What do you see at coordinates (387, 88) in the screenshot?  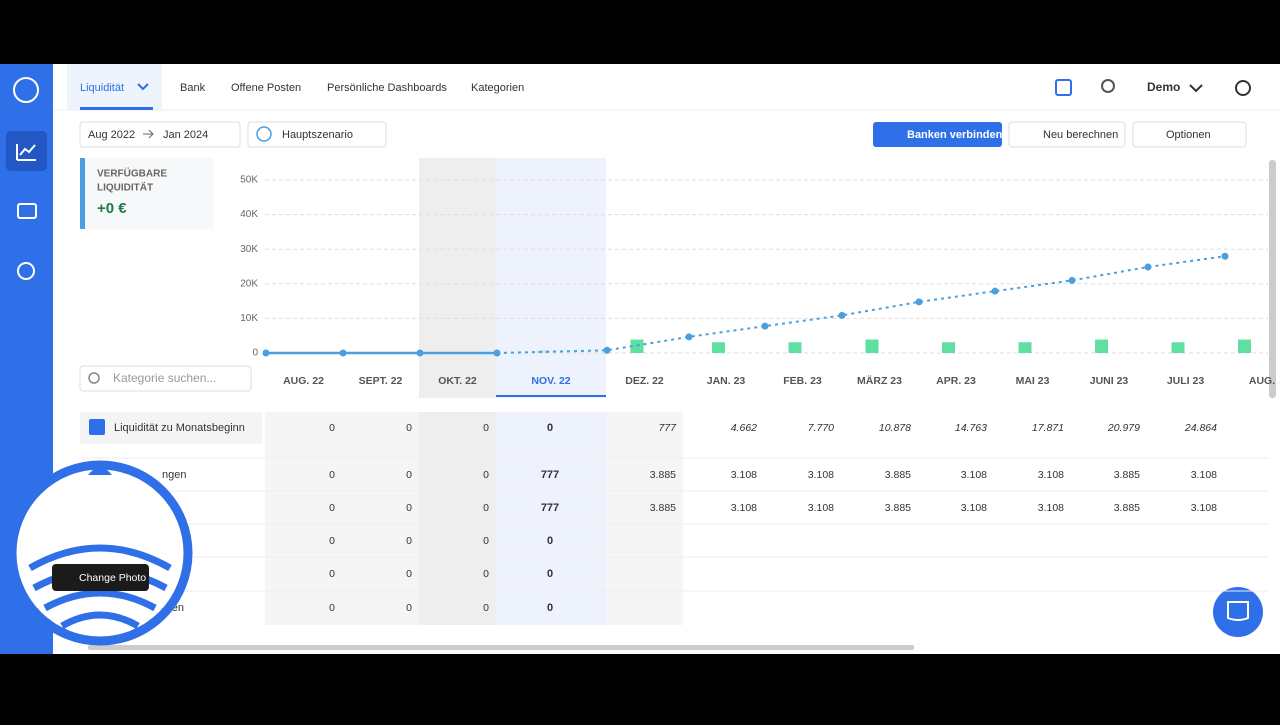 I see `nav-tab: Persönliche Dashboards` at bounding box center [387, 88].